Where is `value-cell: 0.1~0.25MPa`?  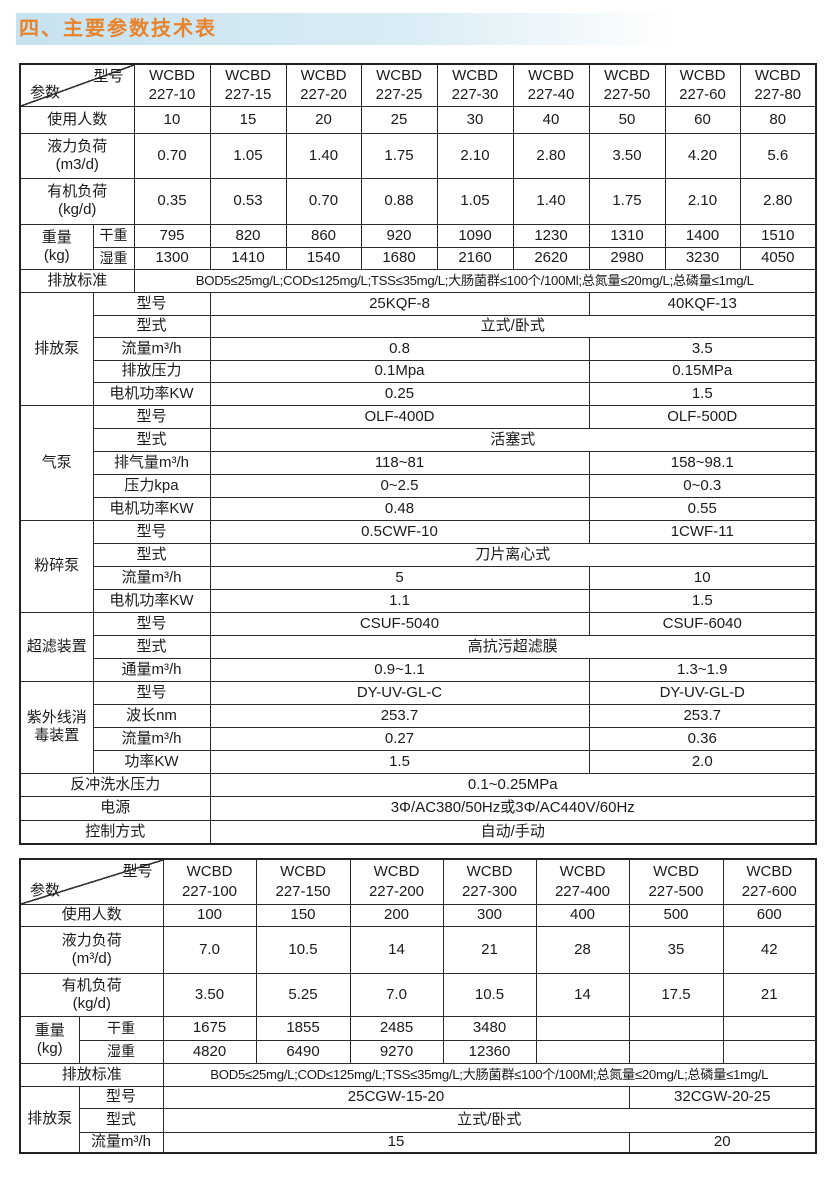 value-cell: 0.1~0.25MPa is located at coordinates (513, 784).